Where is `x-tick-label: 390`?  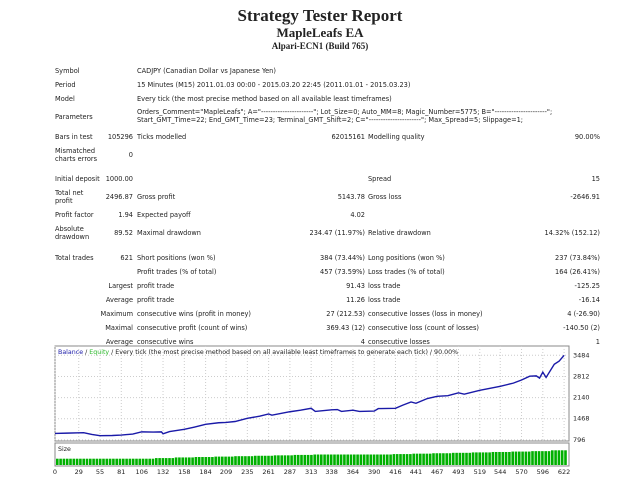
x-tick-label: 390 is located at coordinates (374, 472).